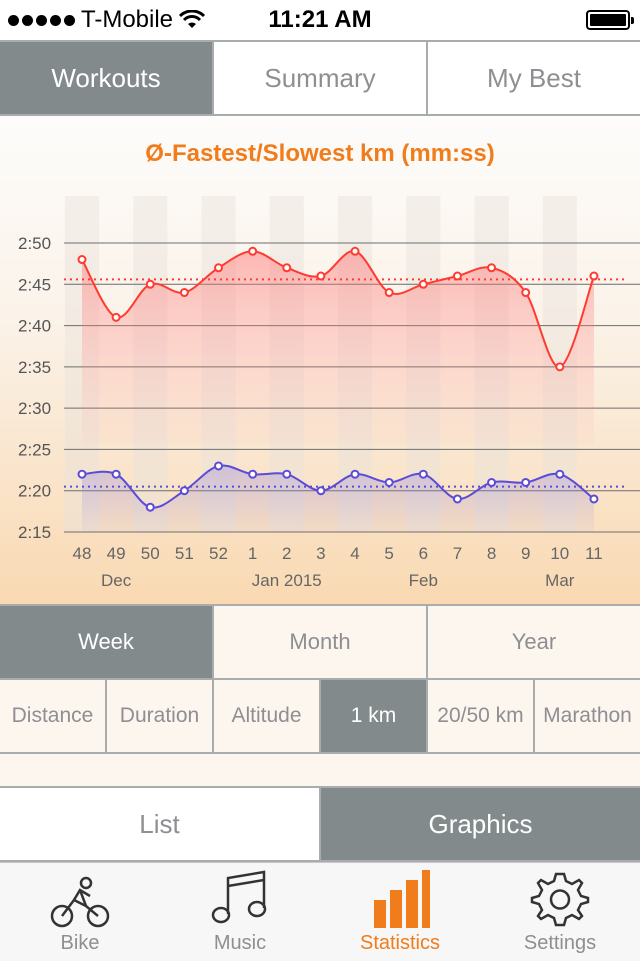 This screenshot has height=961, width=640. Describe the element at coordinates (354, 553) in the screenshot. I see `x-tick-label: 4` at that location.